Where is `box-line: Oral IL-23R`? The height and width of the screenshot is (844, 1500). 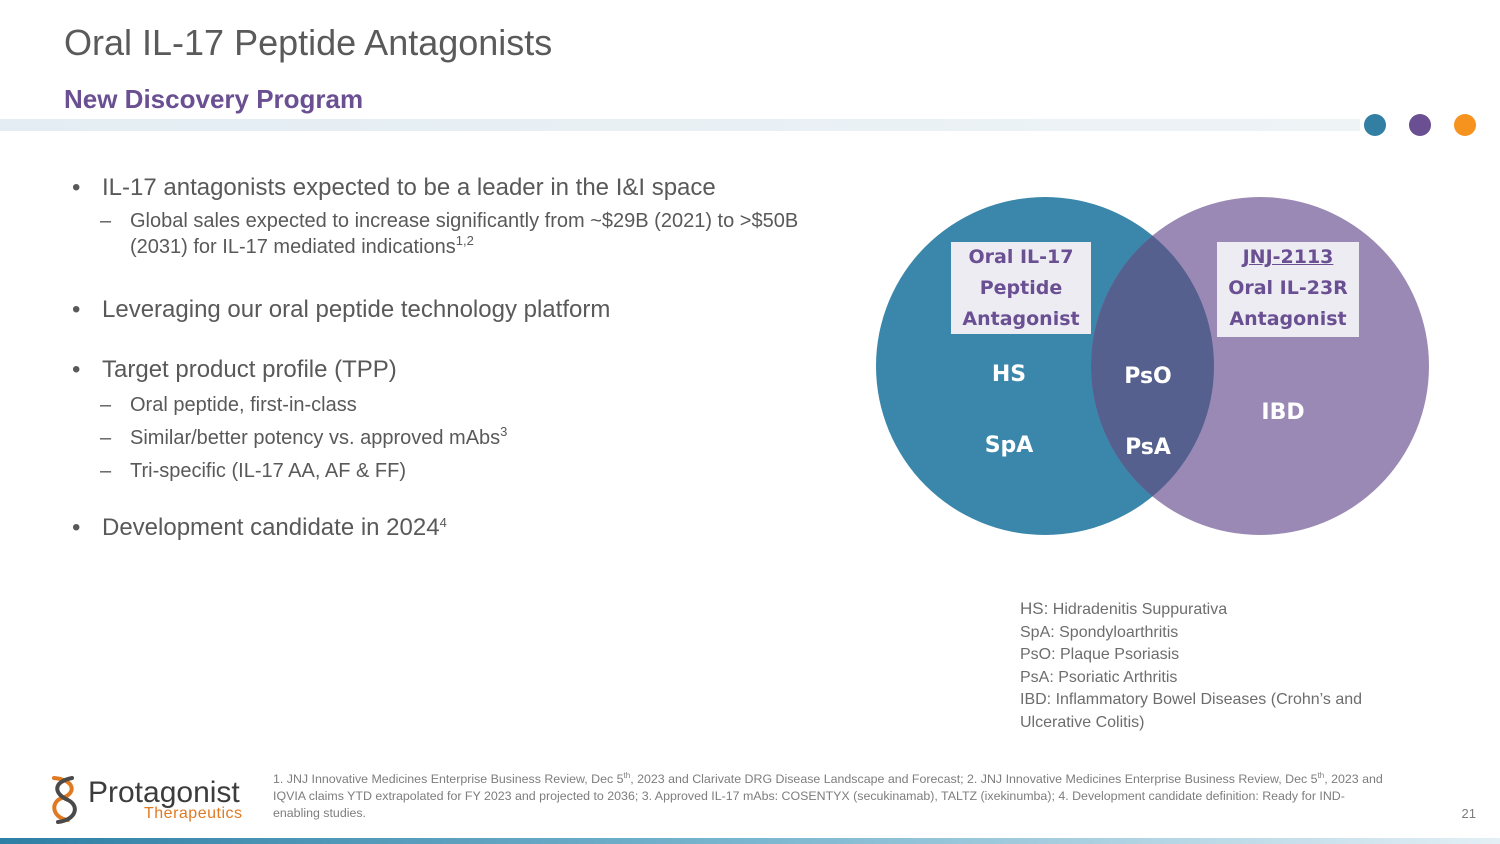
box-line: Oral IL-23R is located at coordinates (1288, 288).